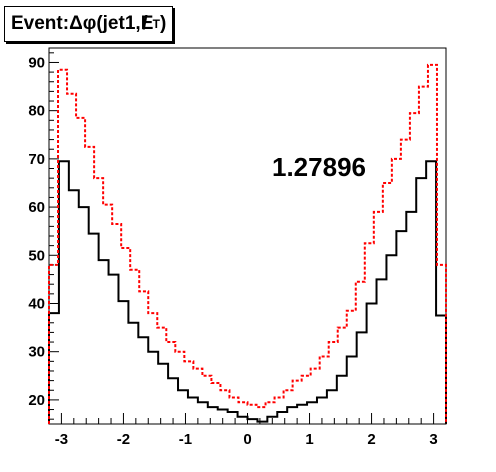 Image resolution: width=496 pixels, height=472 pixels. What do you see at coordinates (163, 23) in the screenshot?
I see `title-close: )` at bounding box center [163, 23].